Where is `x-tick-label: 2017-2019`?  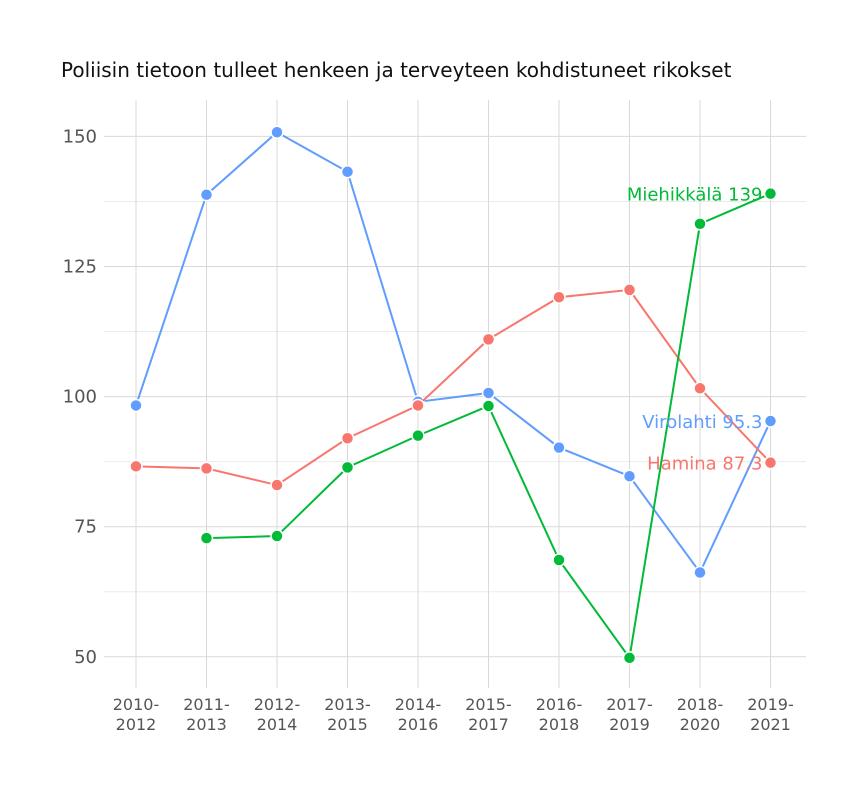 x-tick-label: 2017-2019 is located at coordinates (629, 714).